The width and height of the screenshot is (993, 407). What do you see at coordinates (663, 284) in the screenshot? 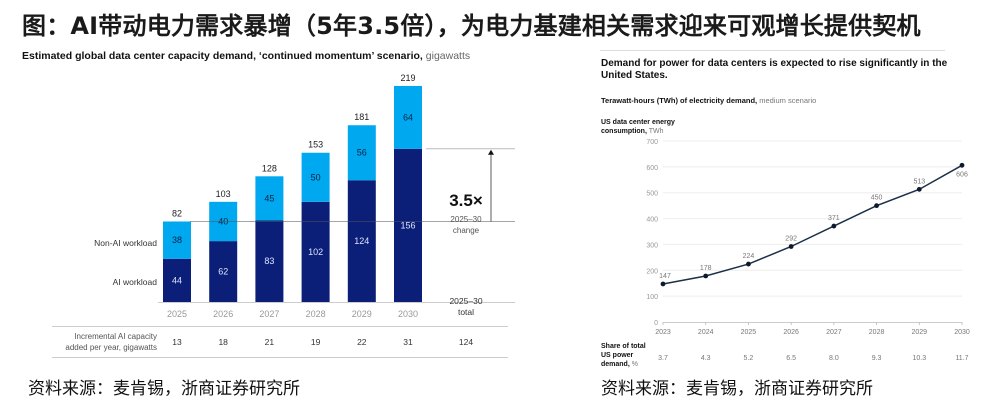
I see `point-2023` at bounding box center [663, 284].